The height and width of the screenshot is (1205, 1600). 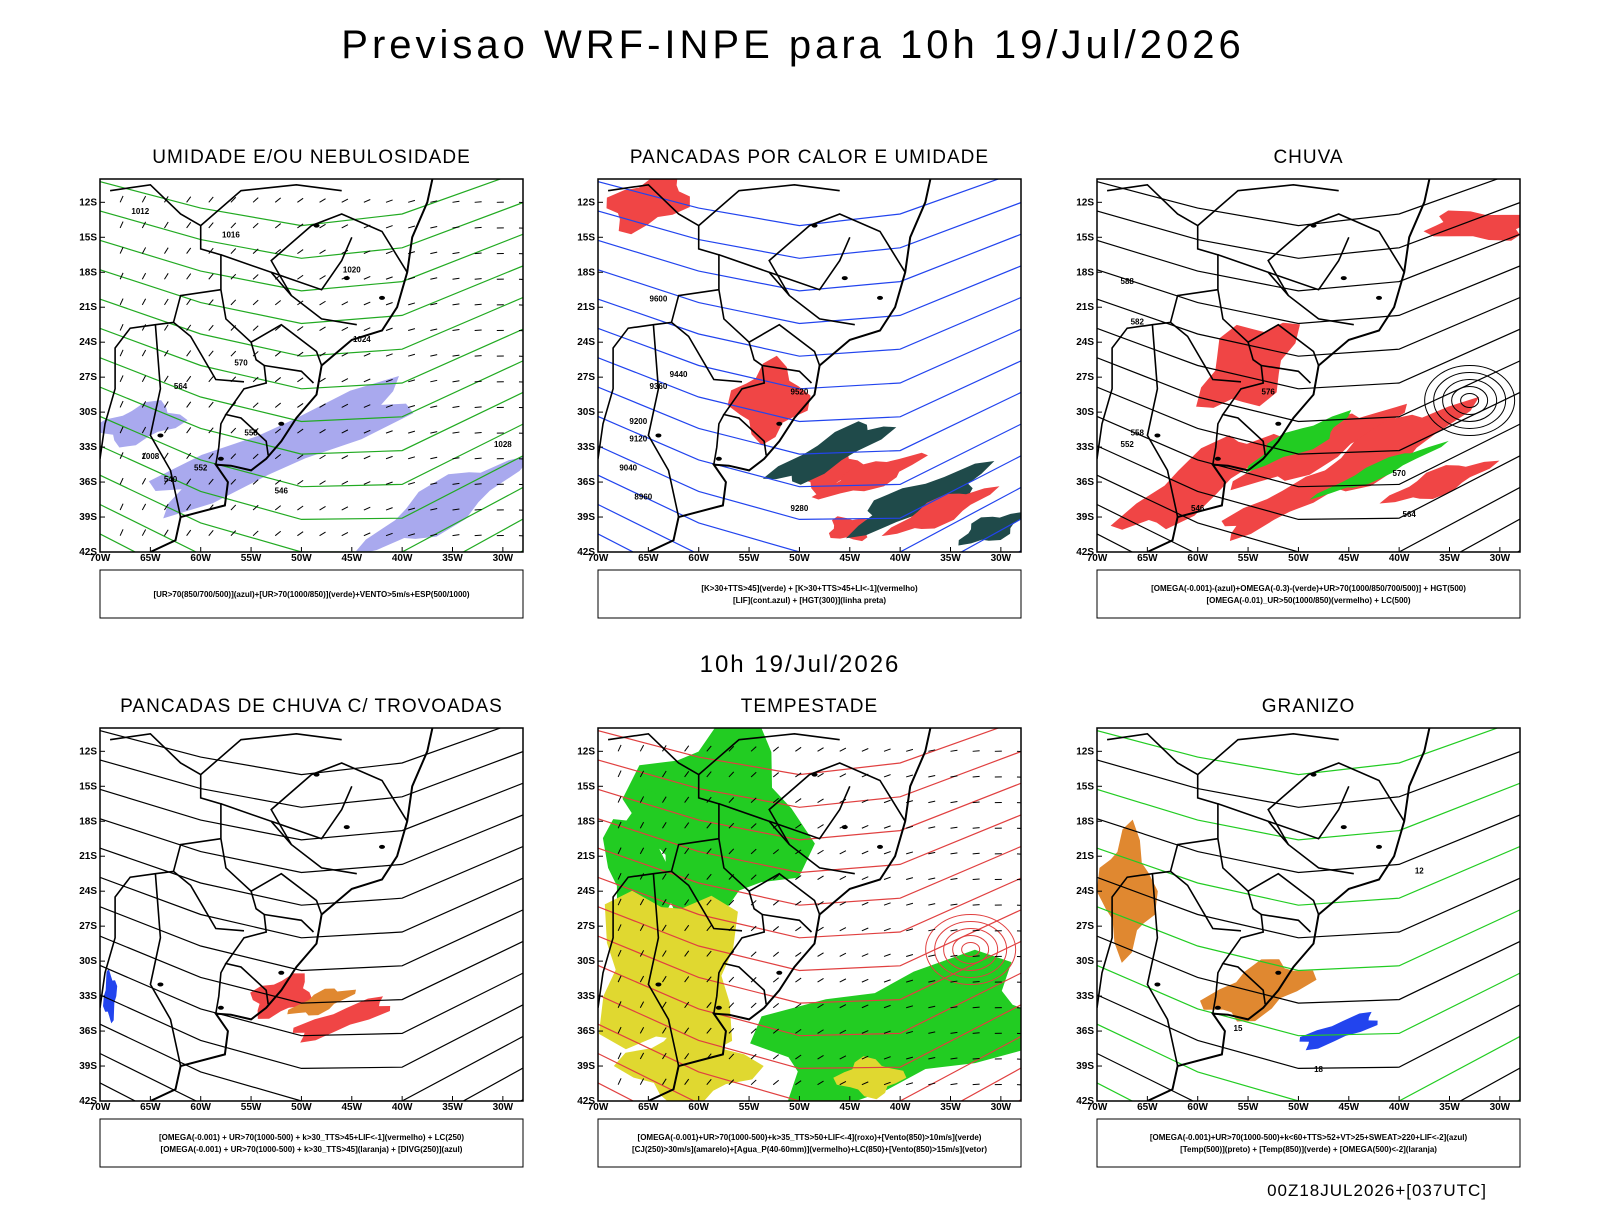 I want to click on contour-label: 558, so click(x=251, y=432).